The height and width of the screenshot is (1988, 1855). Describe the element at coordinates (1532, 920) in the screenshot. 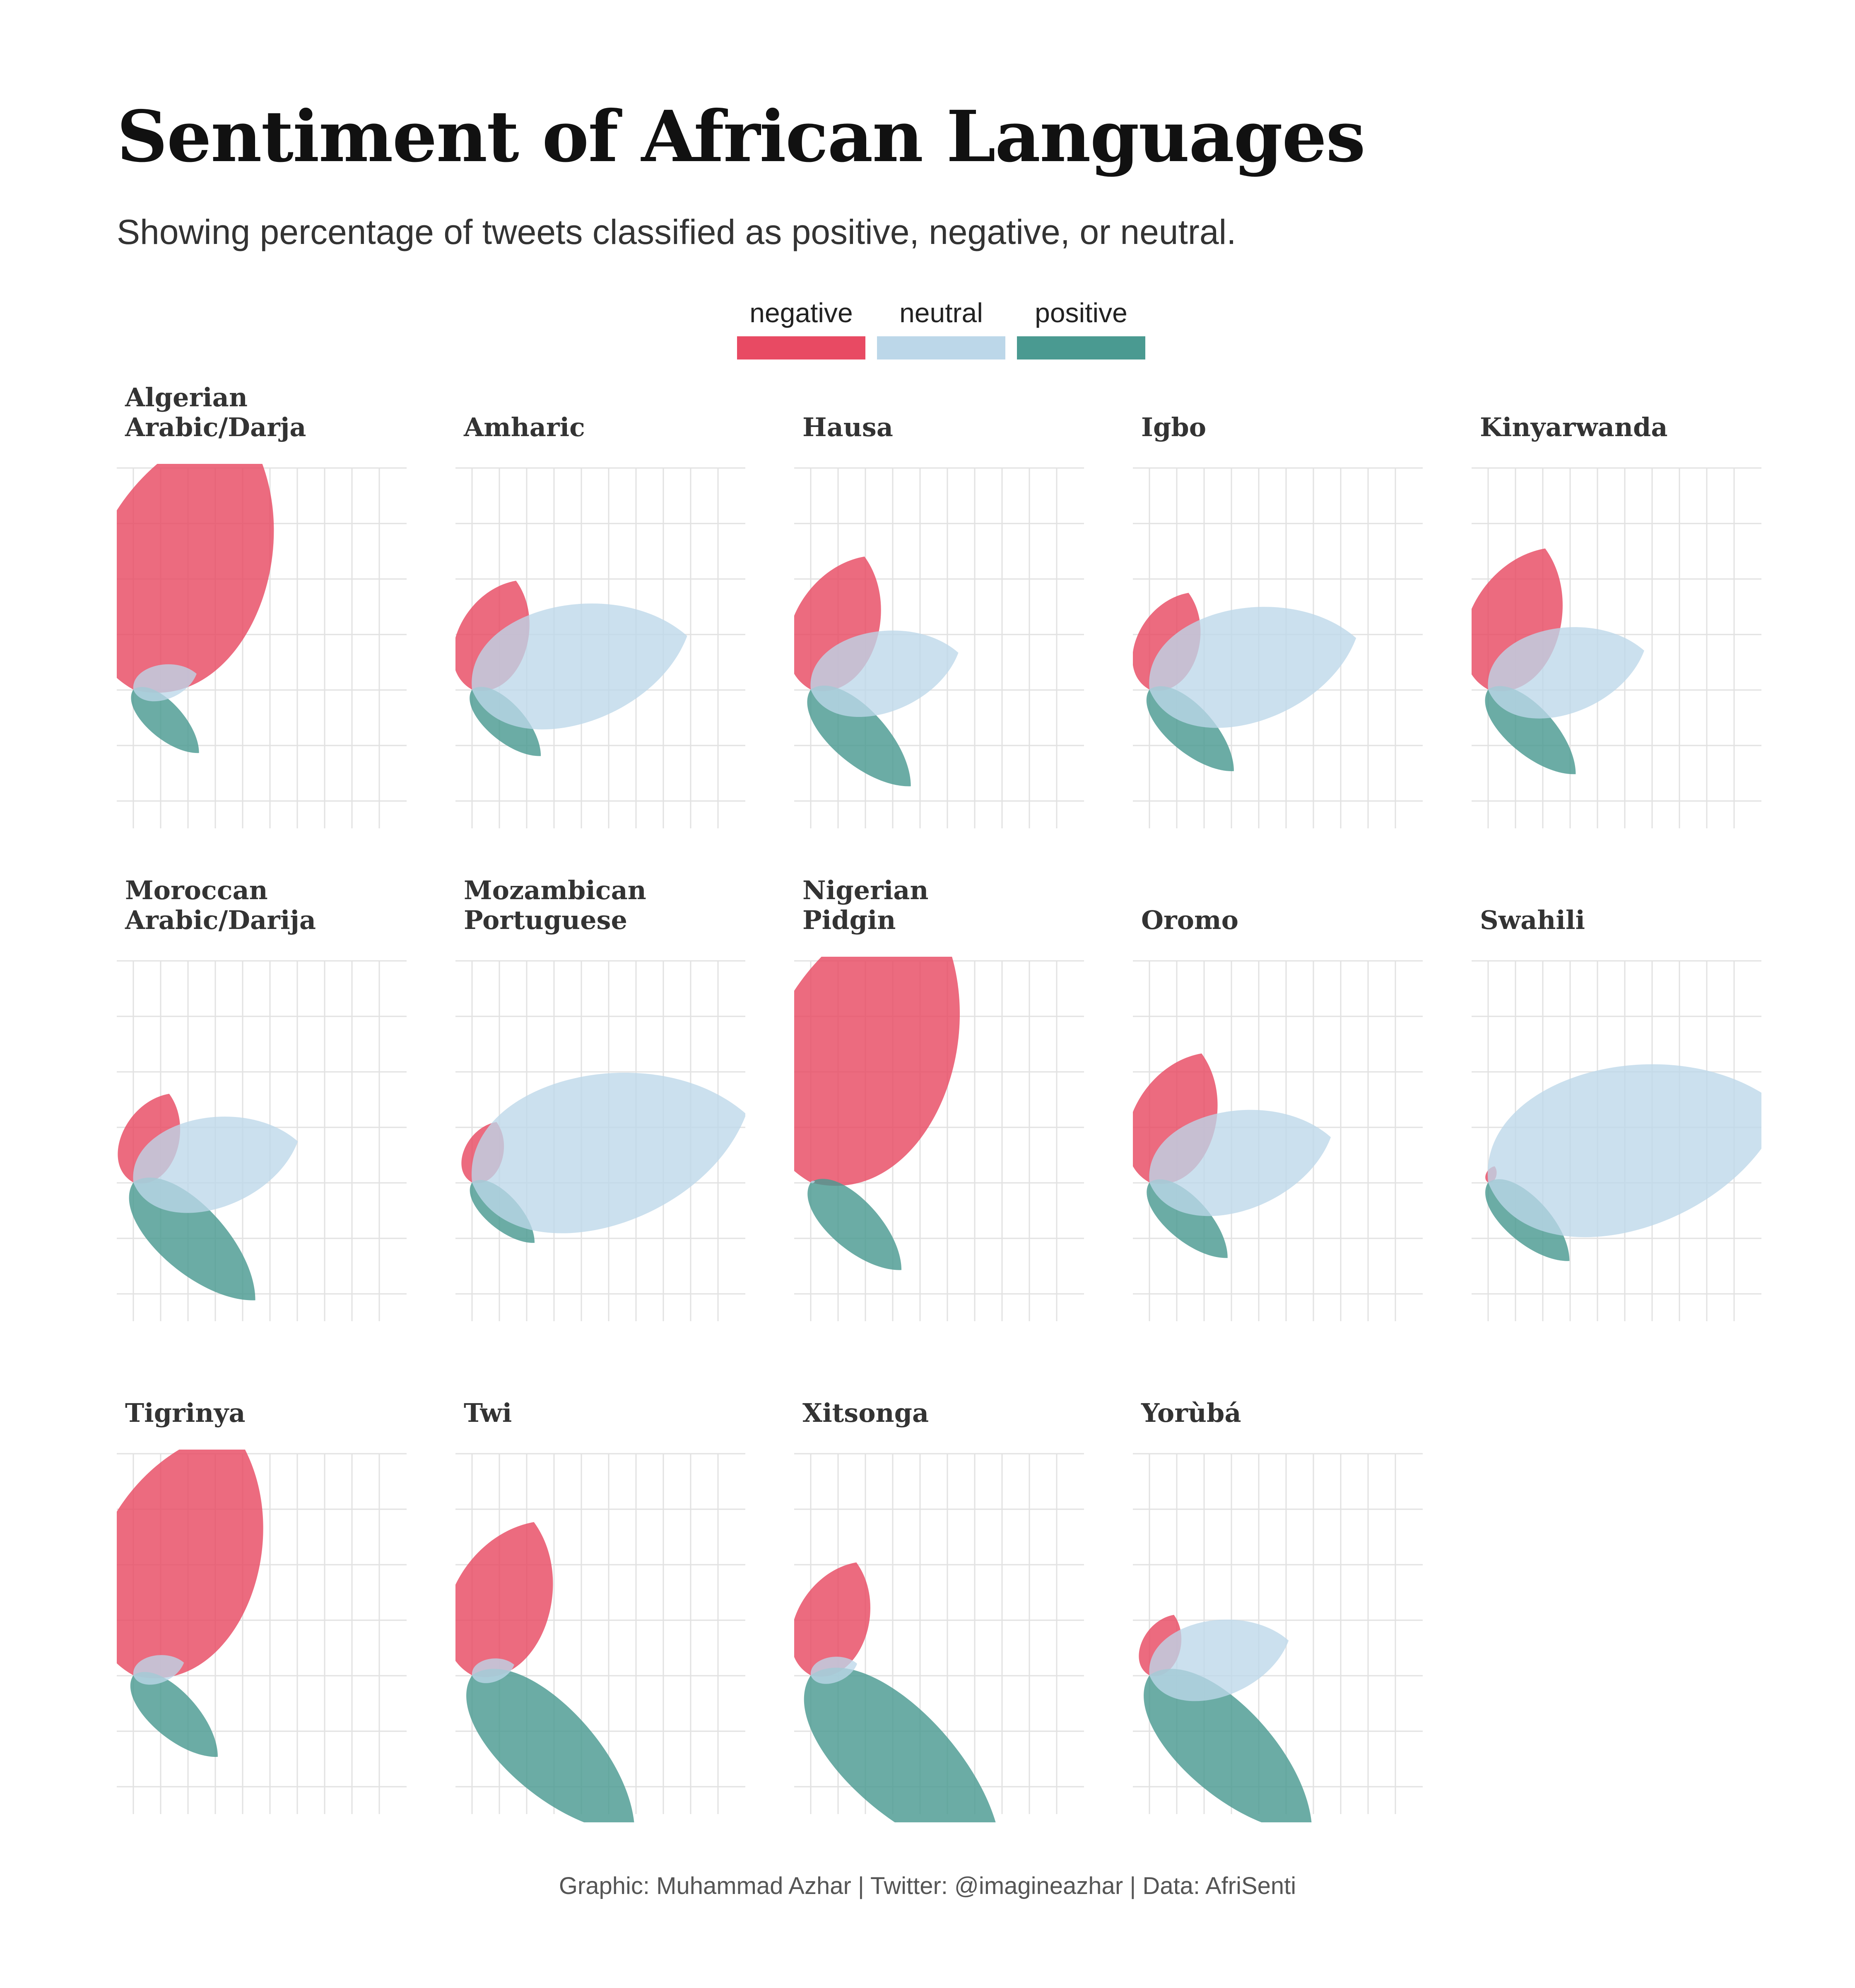

I see `panel-title: Swahili` at that location.